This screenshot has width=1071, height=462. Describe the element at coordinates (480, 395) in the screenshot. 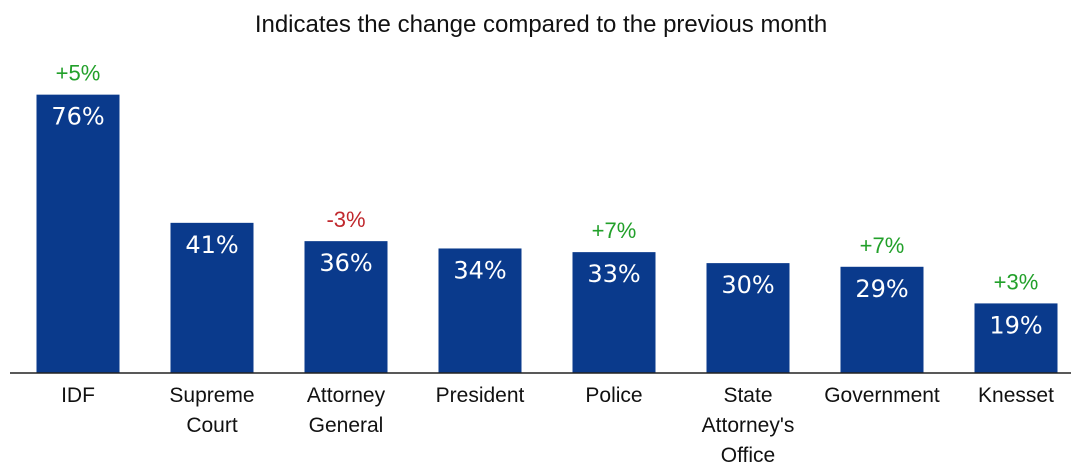

I see `x-tick-label: President` at that location.